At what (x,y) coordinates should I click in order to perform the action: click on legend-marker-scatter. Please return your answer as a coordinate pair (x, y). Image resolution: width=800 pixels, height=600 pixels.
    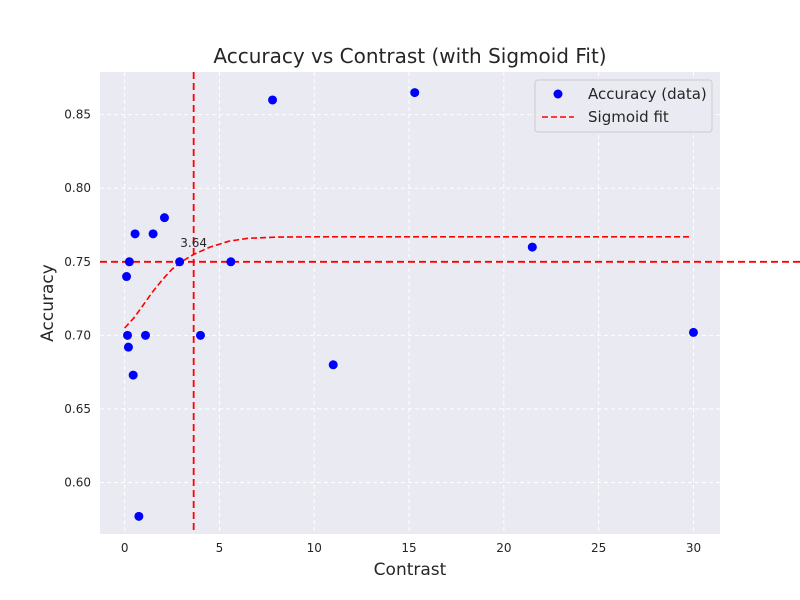
    Looking at the image, I should click on (558, 94).